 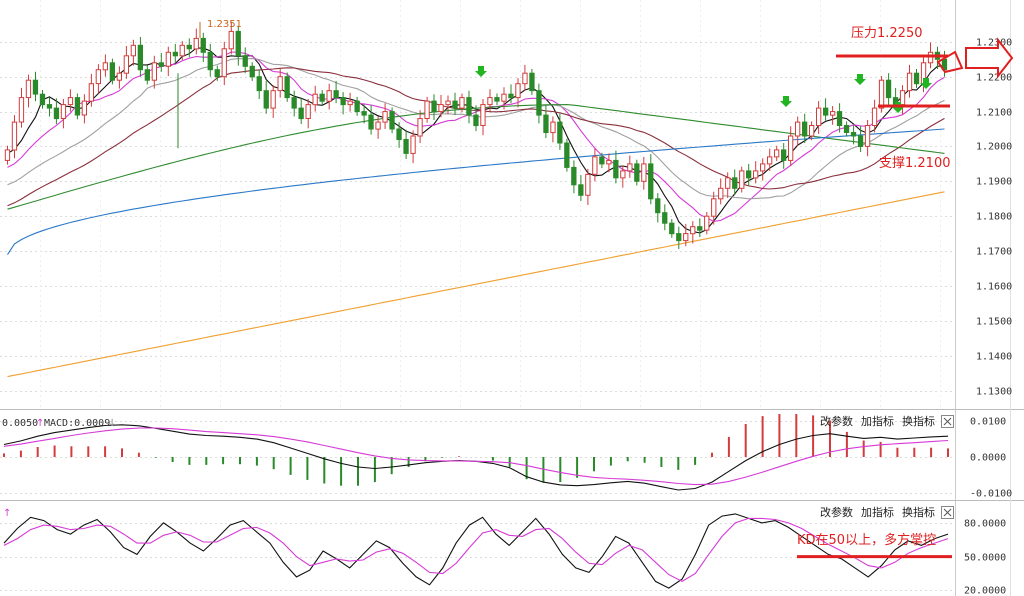 What do you see at coordinates (836, 421) in the screenshot?
I see `macd-edit-params-button: 改参数` at bounding box center [836, 421].